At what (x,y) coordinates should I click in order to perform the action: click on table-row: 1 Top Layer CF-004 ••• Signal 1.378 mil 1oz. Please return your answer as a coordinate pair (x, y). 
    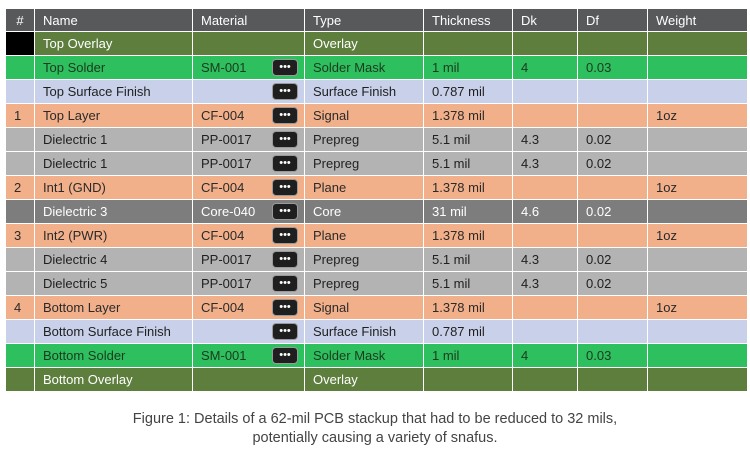
    Looking at the image, I should click on (376, 115).